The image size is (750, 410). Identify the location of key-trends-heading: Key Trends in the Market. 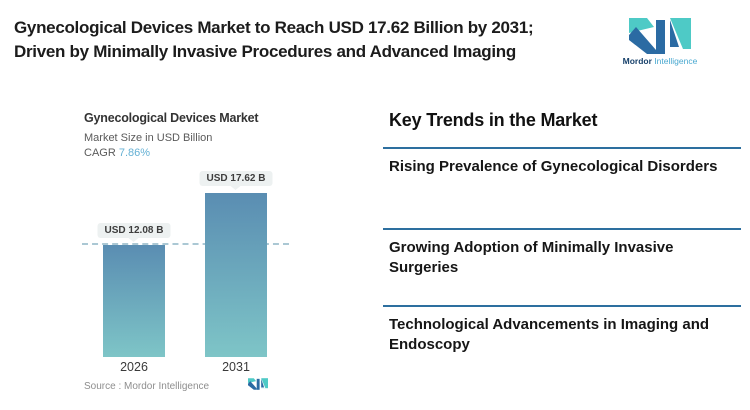
(493, 120).